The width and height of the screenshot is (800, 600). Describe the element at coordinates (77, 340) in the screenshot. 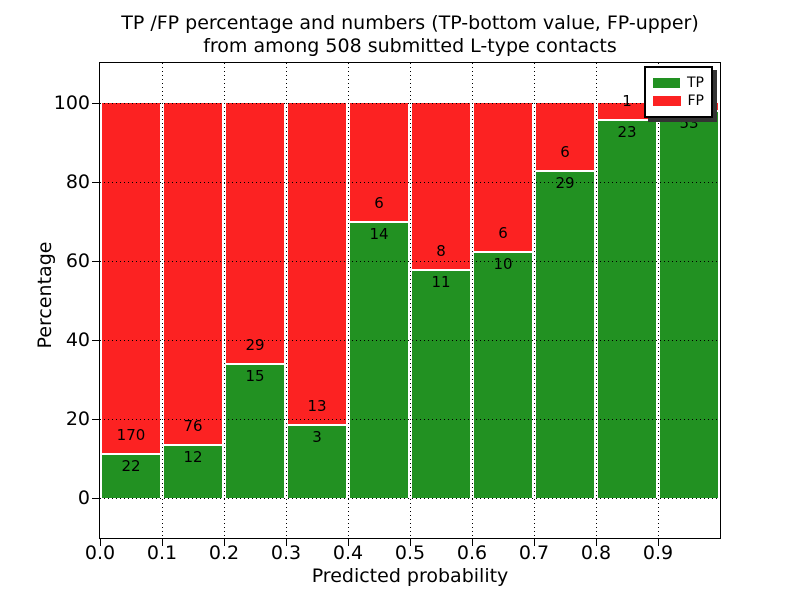

I see `y-tick-label: 40` at that location.